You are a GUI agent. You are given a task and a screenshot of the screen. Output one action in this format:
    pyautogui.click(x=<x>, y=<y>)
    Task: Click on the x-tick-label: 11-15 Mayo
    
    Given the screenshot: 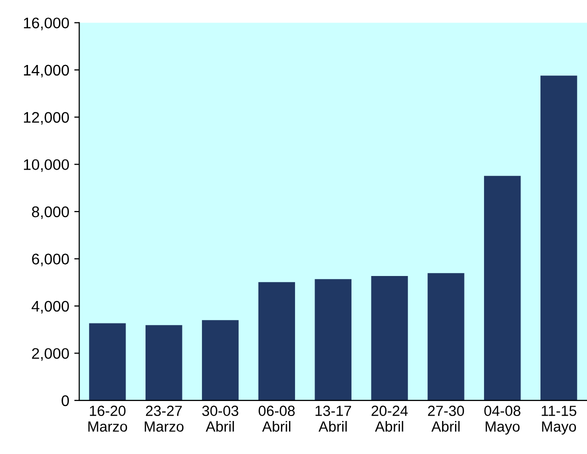 What is the action you would take?
    pyautogui.click(x=559, y=420)
    